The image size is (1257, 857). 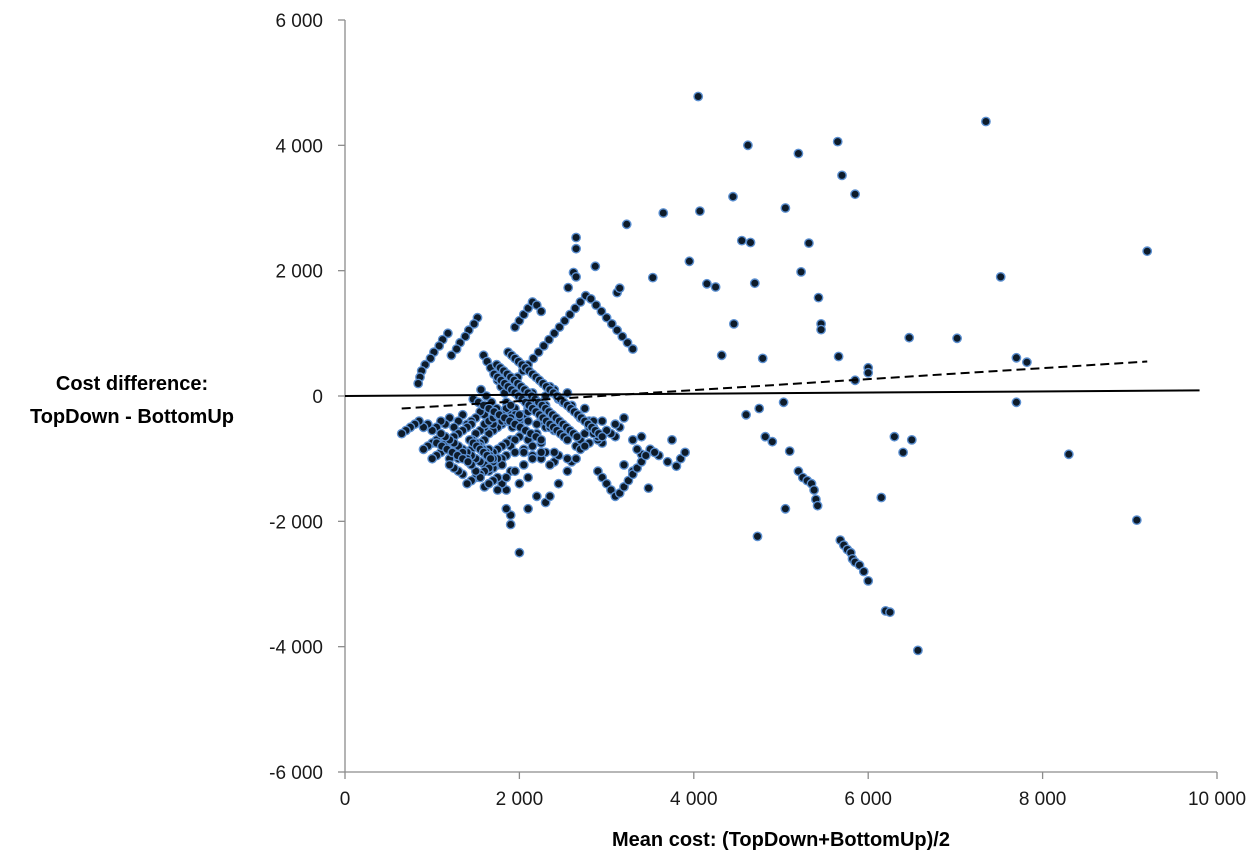 What do you see at coordinates (694, 799) in the screenshot?
I see `x-tick-label: 4 000` at bounding box center [694, 799].